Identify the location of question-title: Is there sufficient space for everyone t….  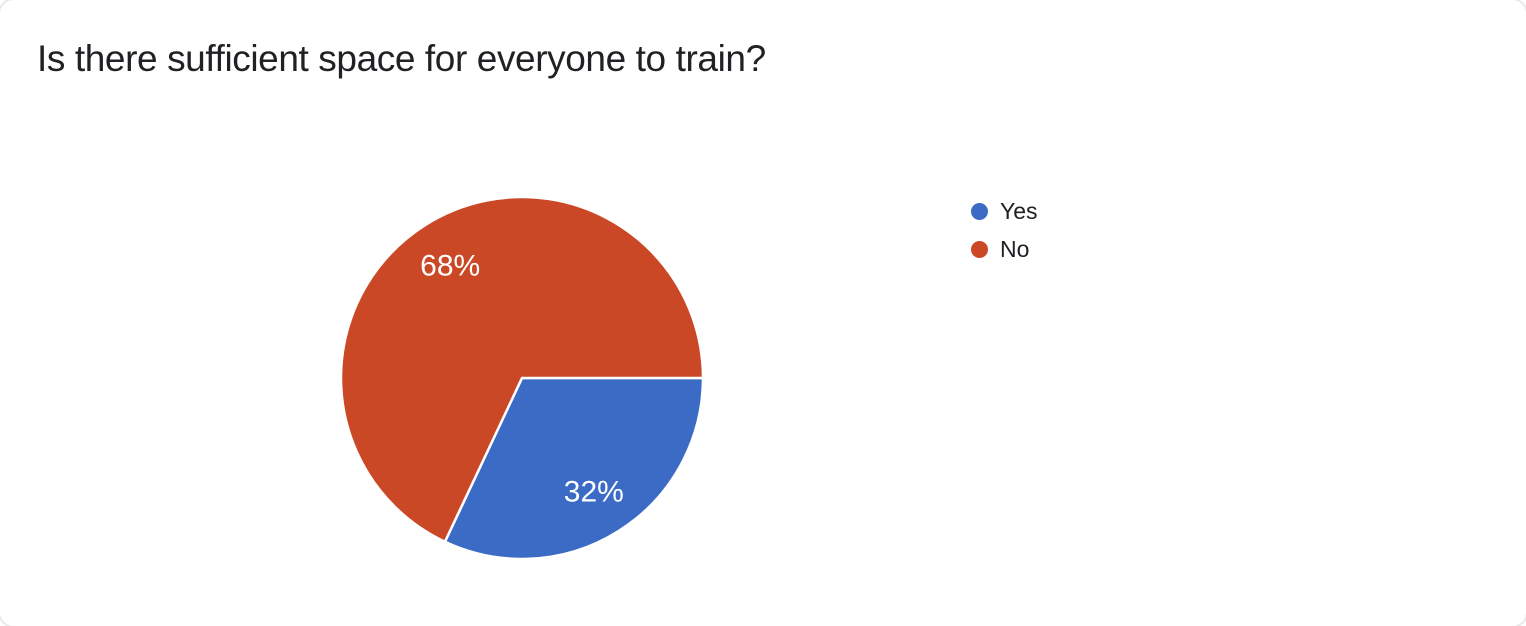
(401, 58).